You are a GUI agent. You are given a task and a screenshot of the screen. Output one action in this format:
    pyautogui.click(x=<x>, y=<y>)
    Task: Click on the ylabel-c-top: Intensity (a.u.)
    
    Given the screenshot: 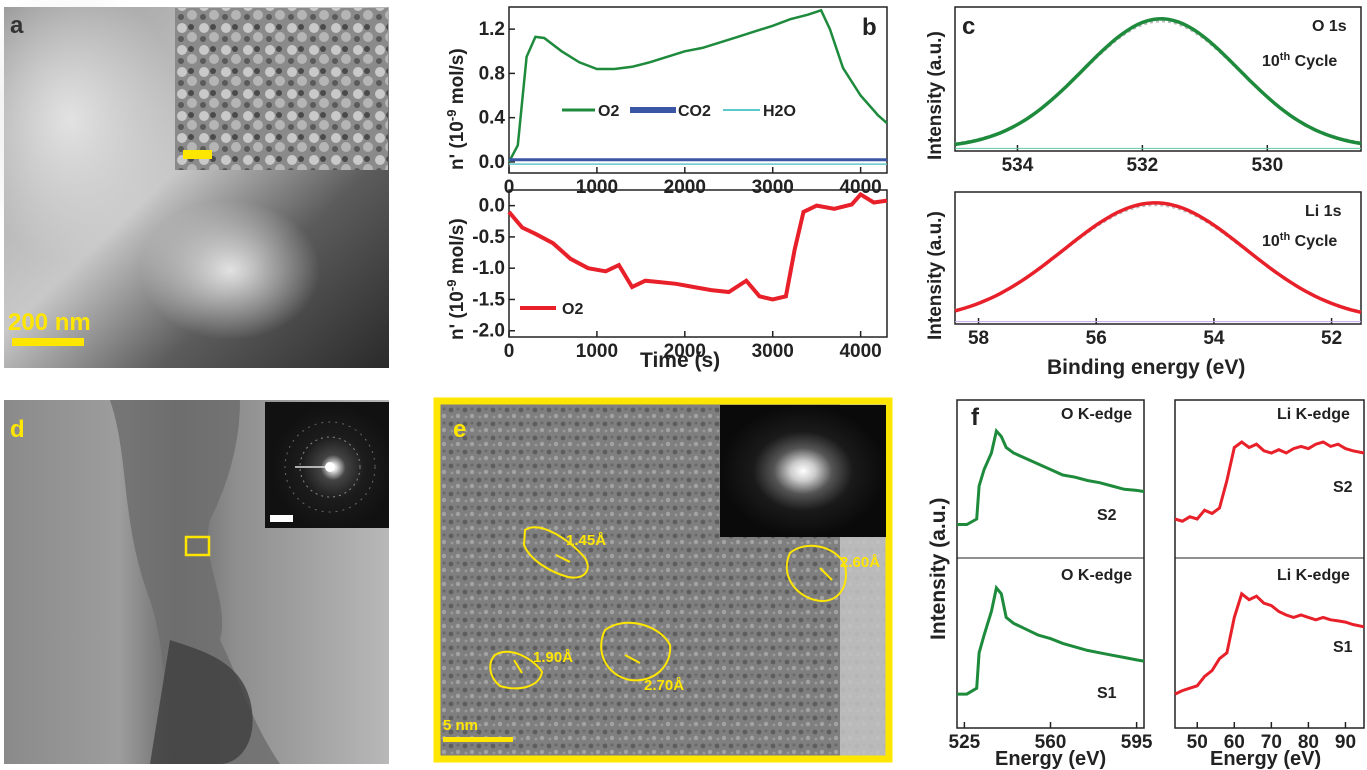 What is the action you would take?
    pyautogui.click(x=935, y=95)
    